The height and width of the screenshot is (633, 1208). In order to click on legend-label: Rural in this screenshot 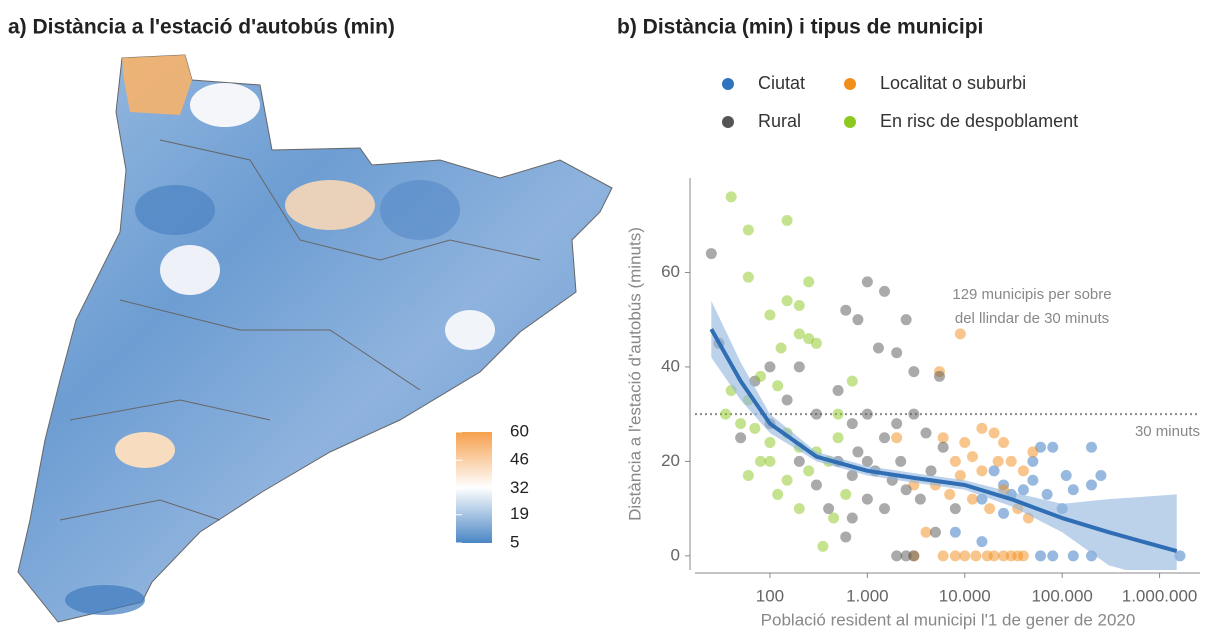, I will do `click(779, 121)`.